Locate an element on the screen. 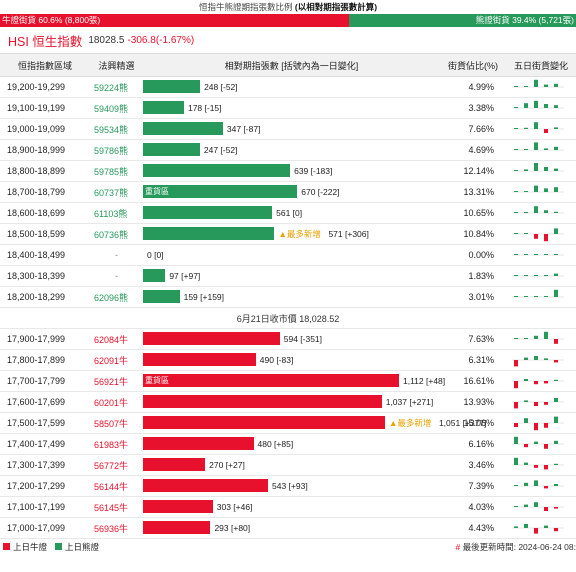 The width and height of the screenshot is (576, 572). contracts-cell: 重貨區 670 [-222] is located at coordinates (291, 192).